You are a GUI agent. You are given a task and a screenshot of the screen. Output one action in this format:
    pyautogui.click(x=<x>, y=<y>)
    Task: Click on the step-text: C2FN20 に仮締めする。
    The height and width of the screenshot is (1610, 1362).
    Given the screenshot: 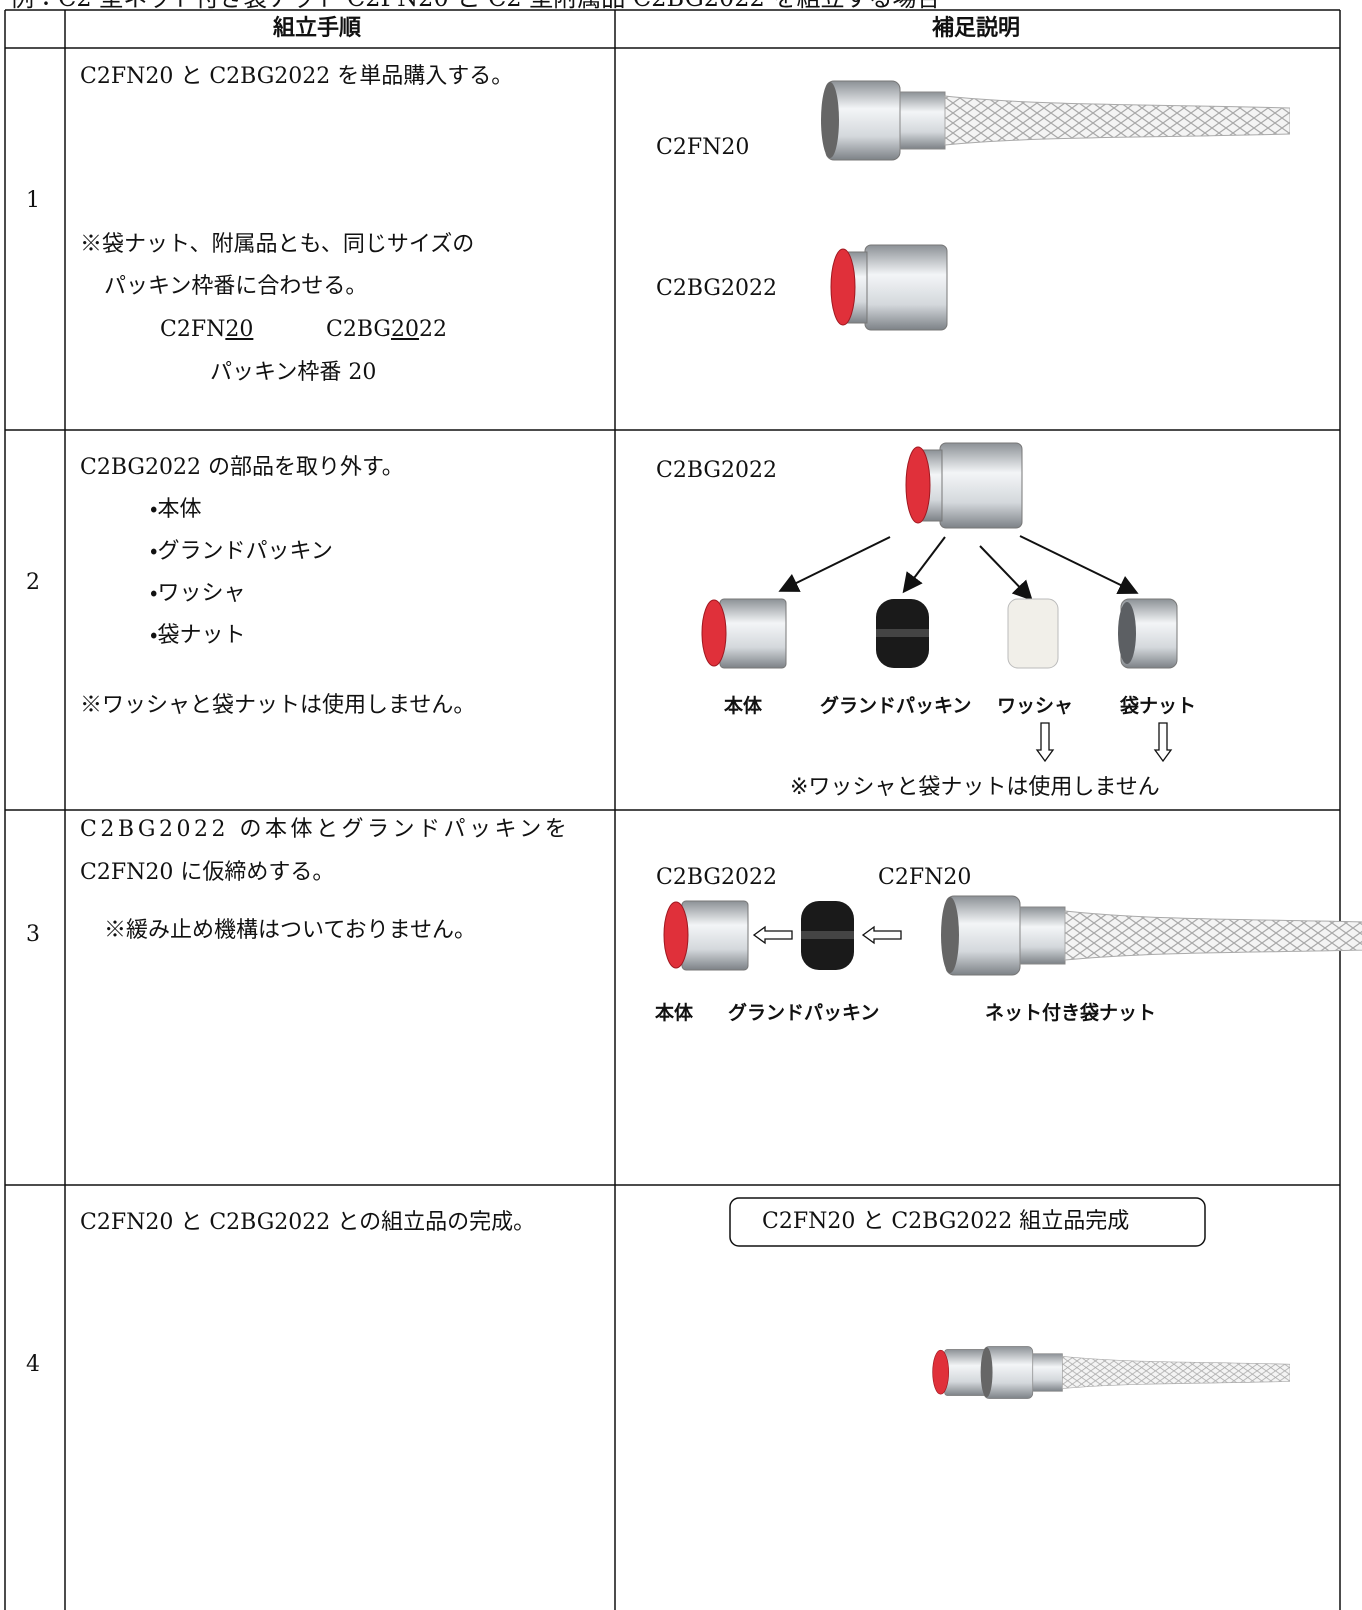 What is the action you would take?
    pyautogui.click(x=207, y=872)
    